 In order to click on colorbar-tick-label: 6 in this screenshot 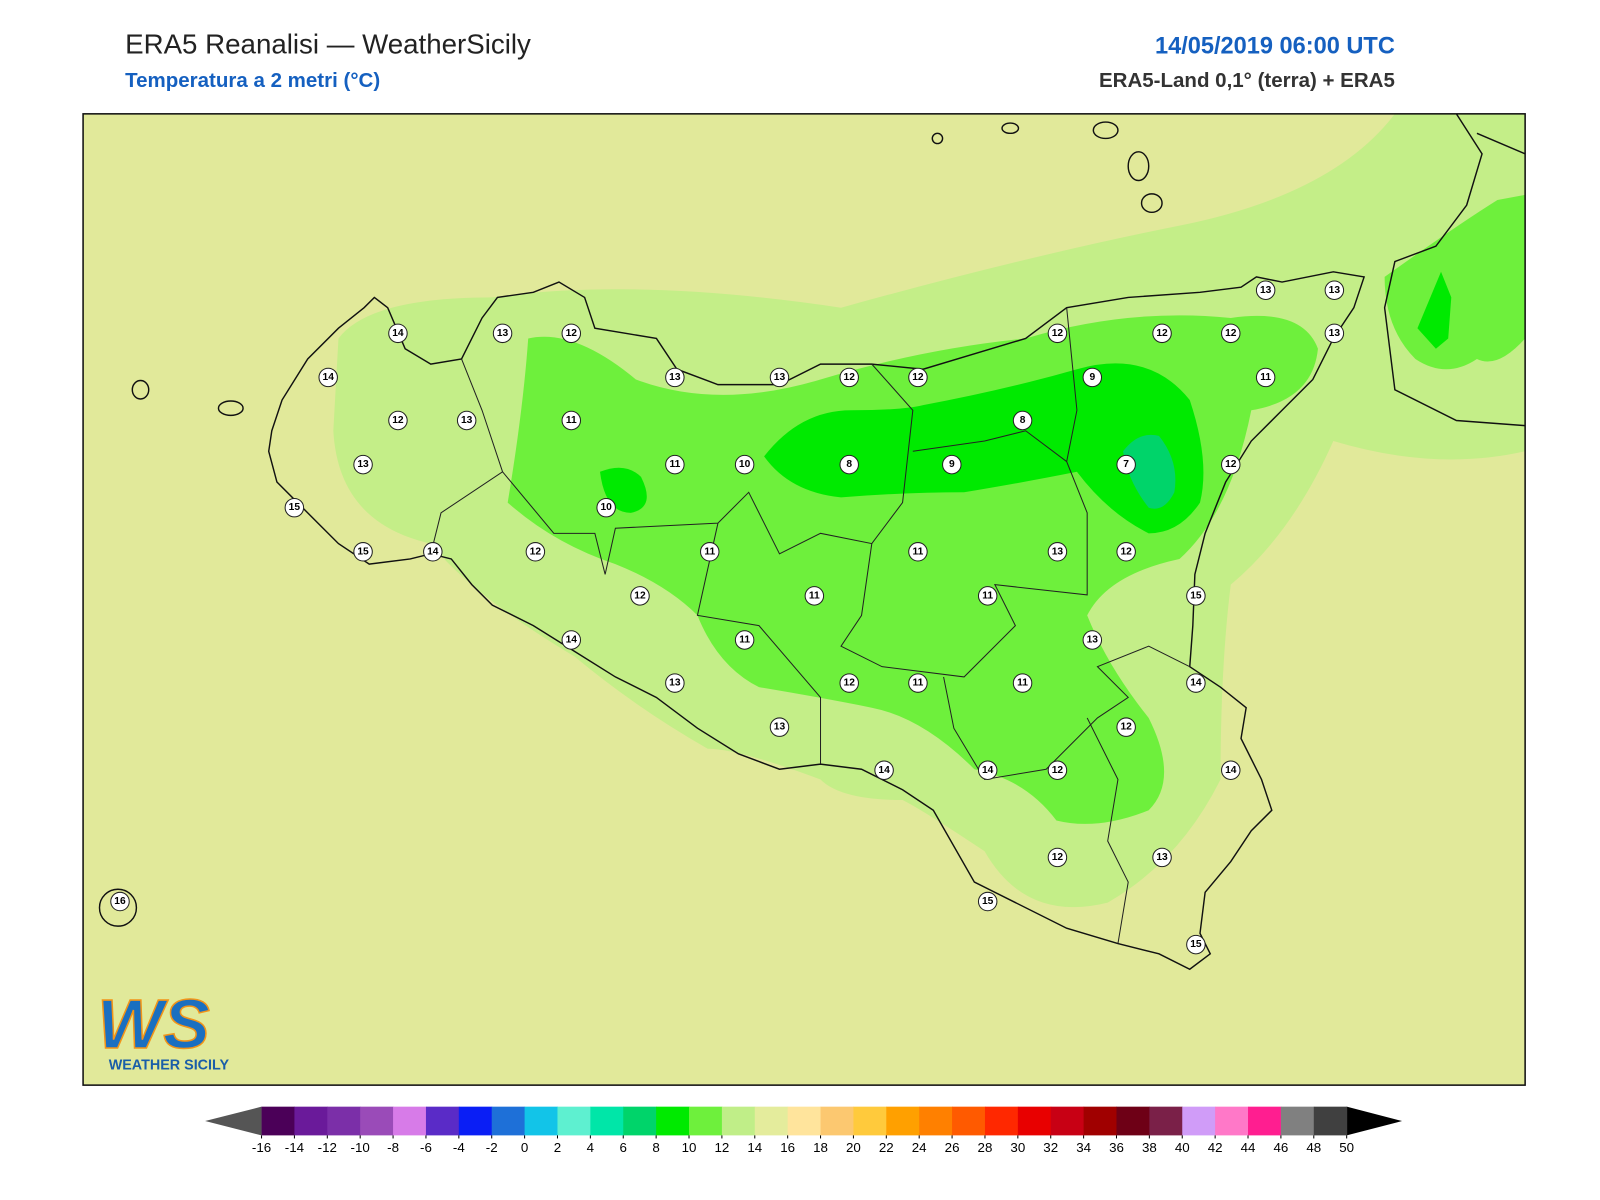, I will do `click(623, 1147)`.